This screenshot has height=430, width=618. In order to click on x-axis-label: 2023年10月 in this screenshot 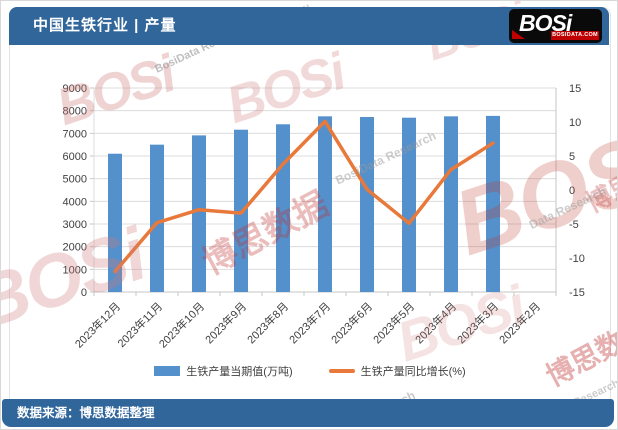, I will do `click(181, 324)`.